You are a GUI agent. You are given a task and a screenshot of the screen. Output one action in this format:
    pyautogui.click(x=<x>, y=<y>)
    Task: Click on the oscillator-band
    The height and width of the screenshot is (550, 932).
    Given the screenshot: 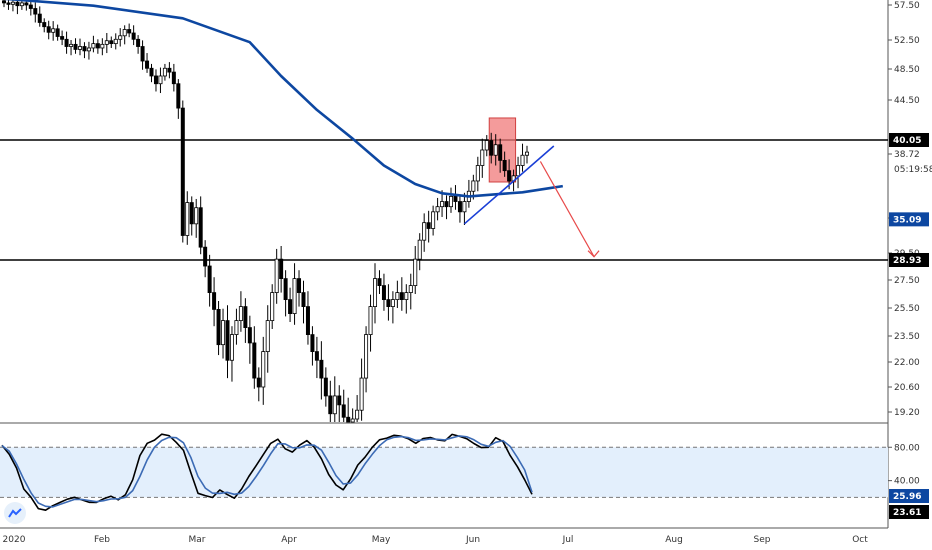 What is the action you would take?
    pyautogui.click(x=444, y=472)
    